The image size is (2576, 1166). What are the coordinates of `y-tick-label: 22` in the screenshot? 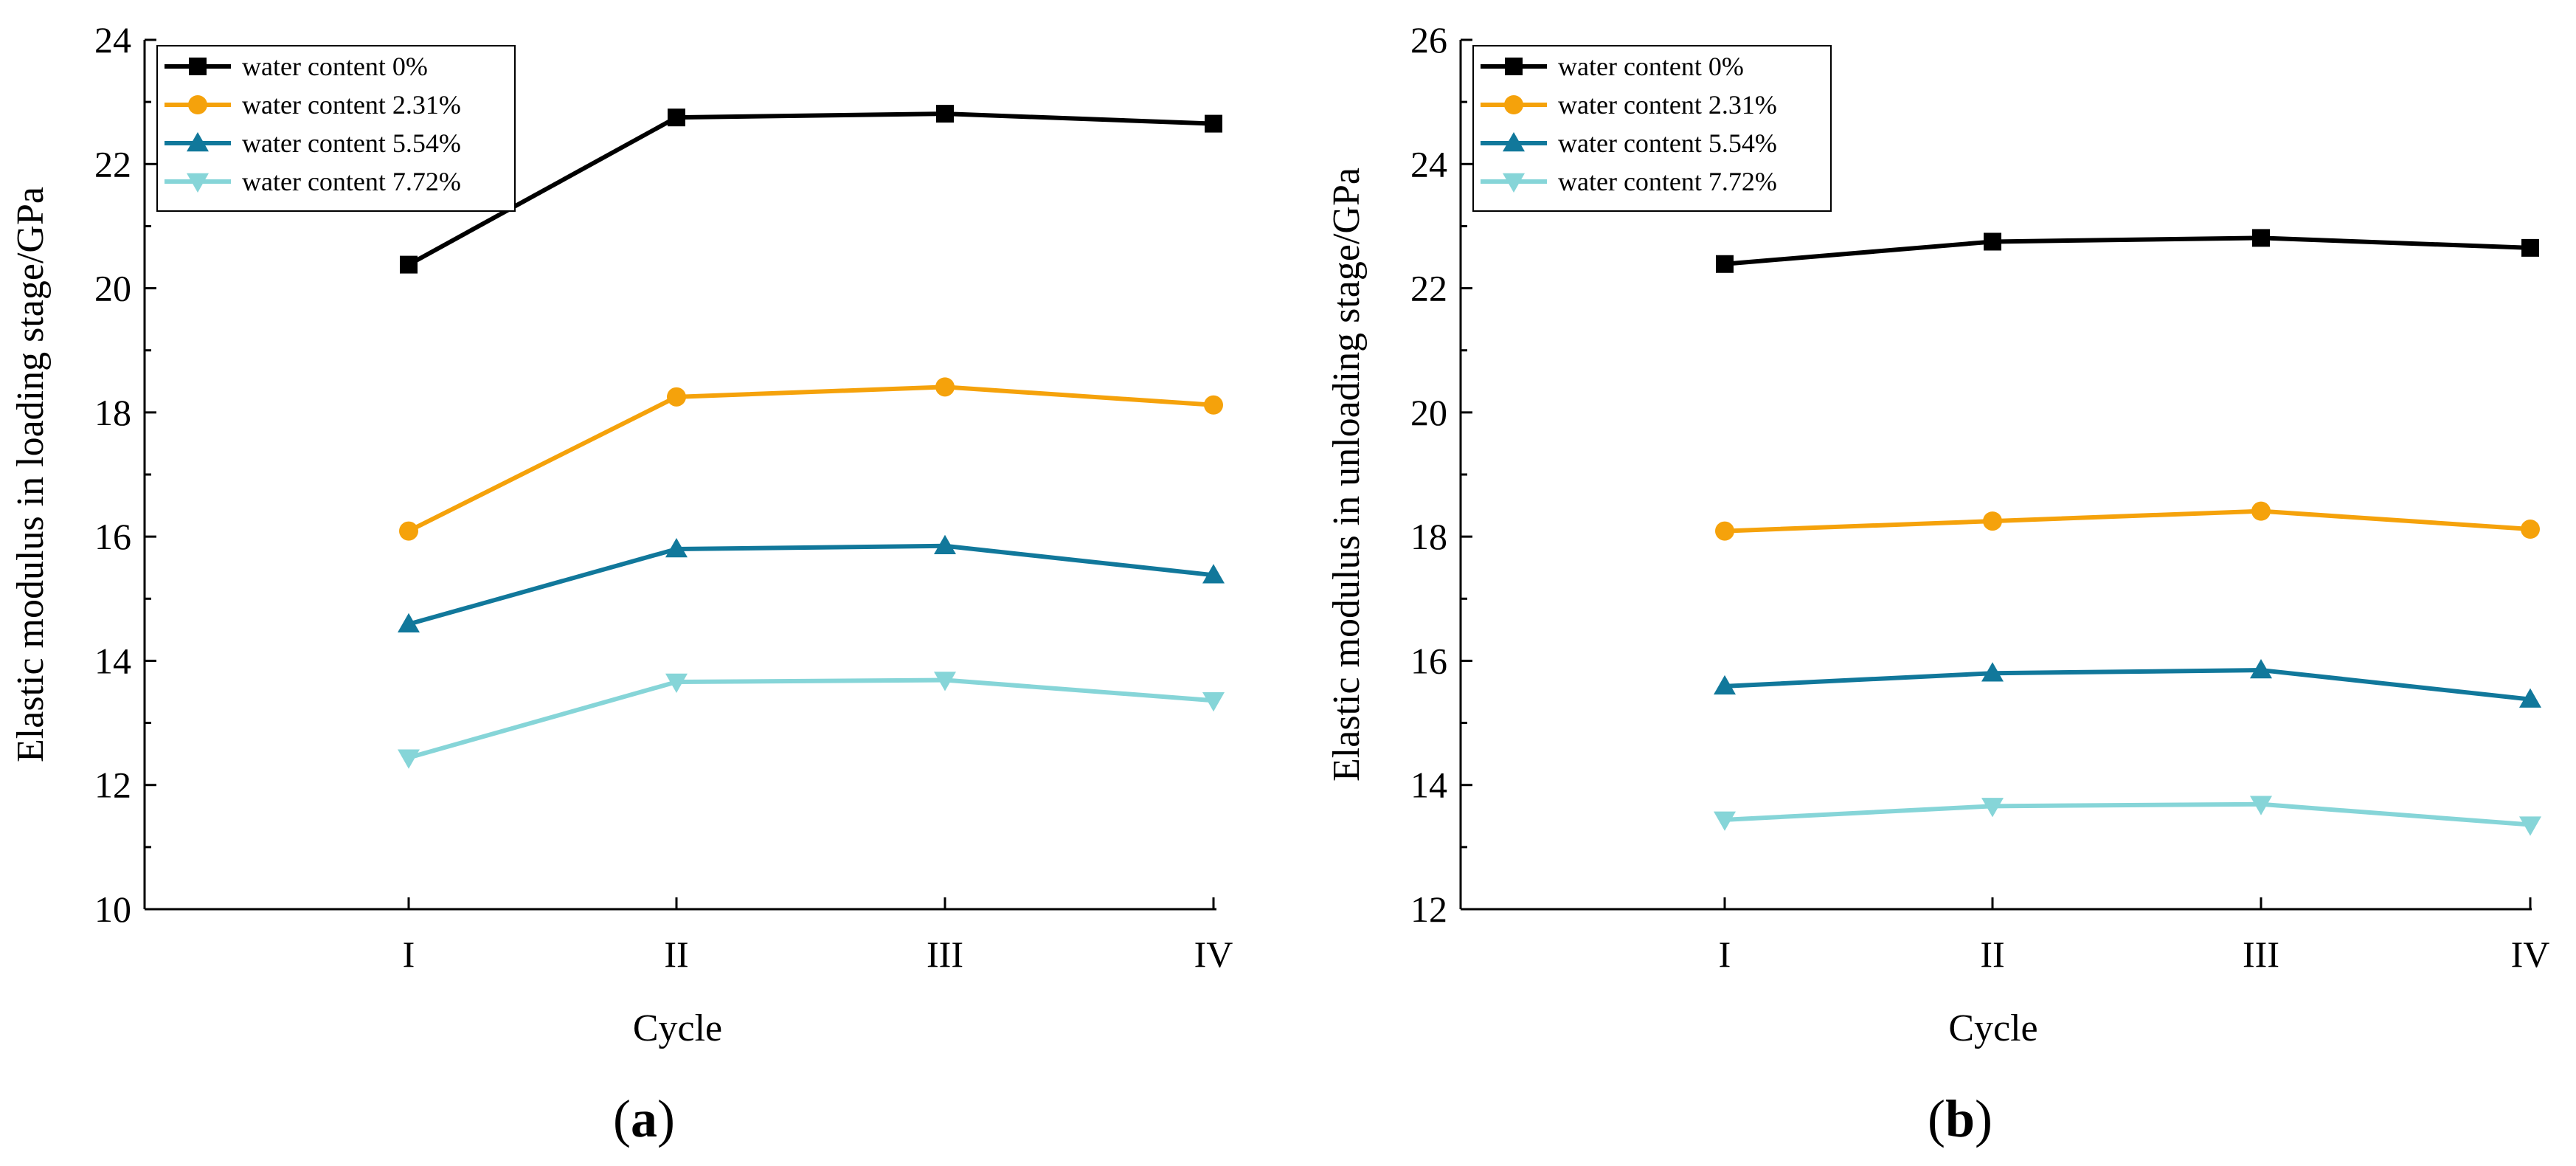 It's located at (1429, 289).